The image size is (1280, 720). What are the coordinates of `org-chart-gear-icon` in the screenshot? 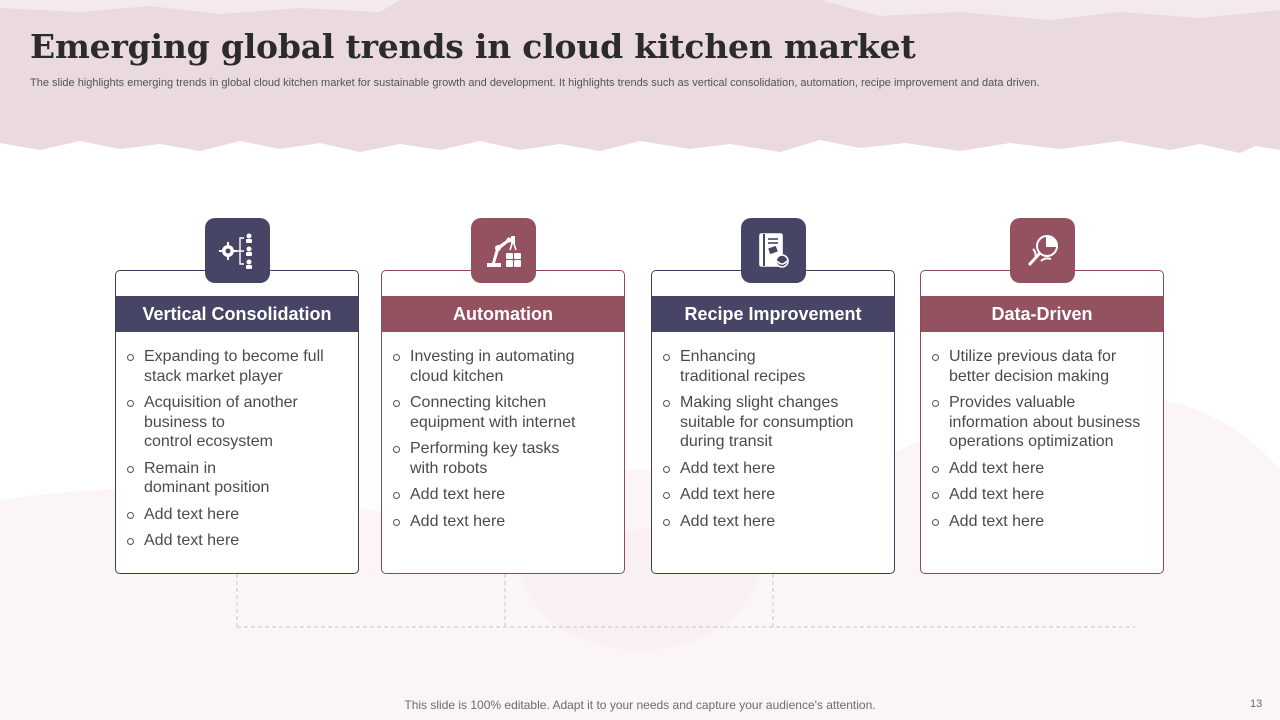 It's located at (237, 250).